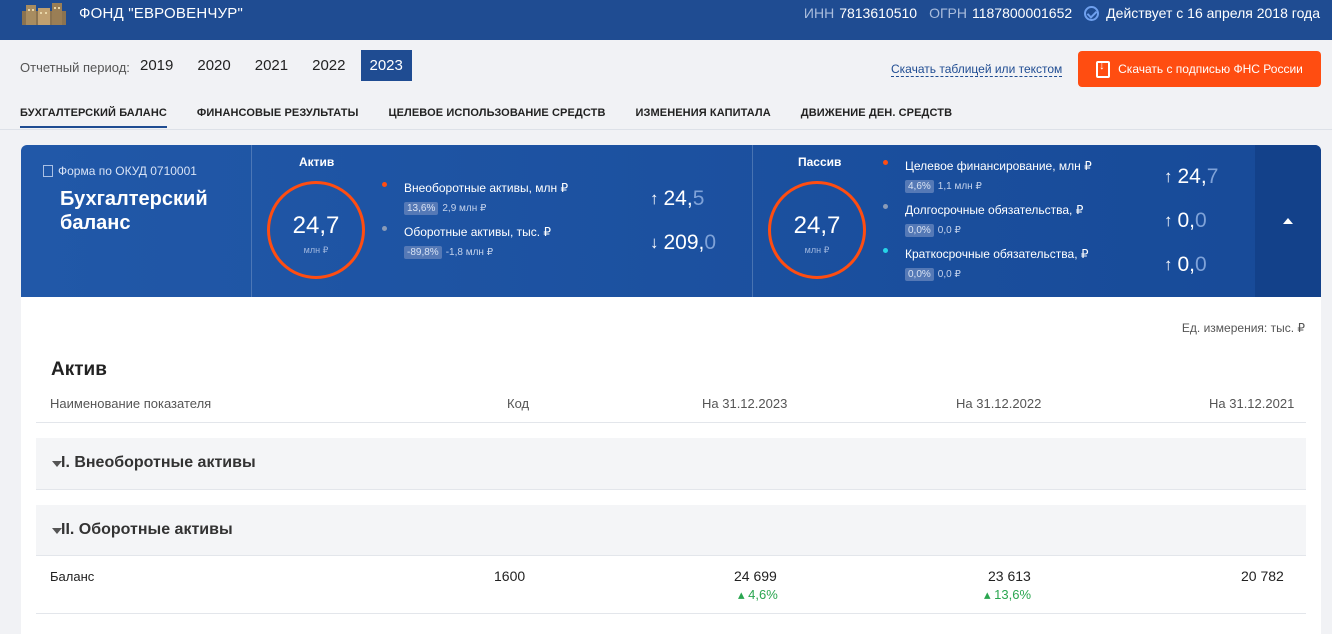  What do you see at coordinates (755, 576) in the screenshot?
I see `balance-2023-value: 24 699` at bounding box center [755, 576].